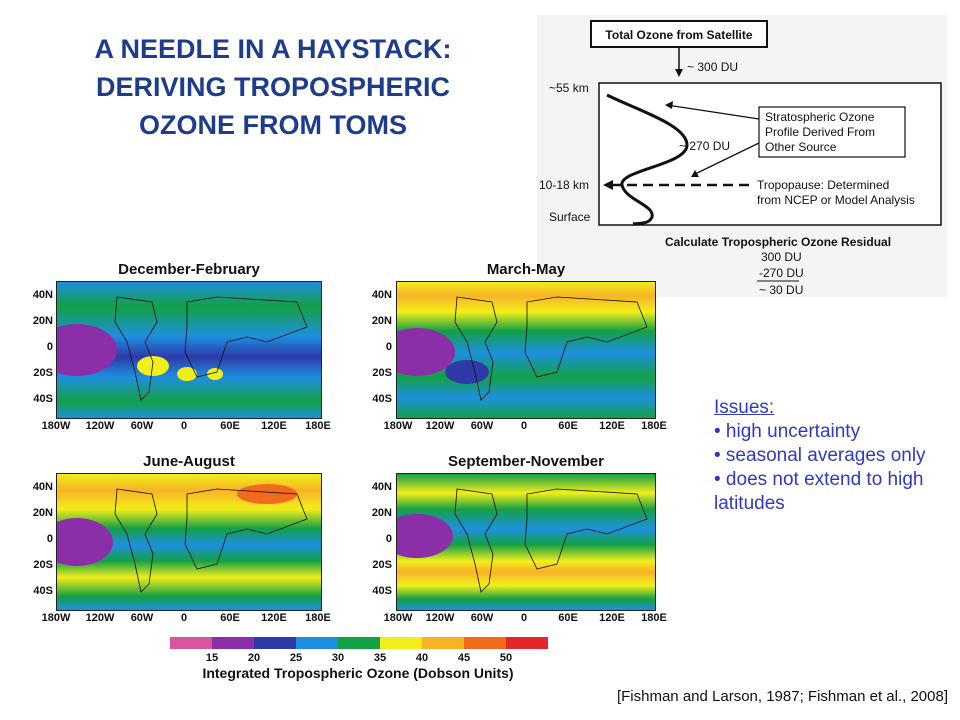  I want to click on satellite-box-label: Total Ozone from Satellite, so click(678, 35).